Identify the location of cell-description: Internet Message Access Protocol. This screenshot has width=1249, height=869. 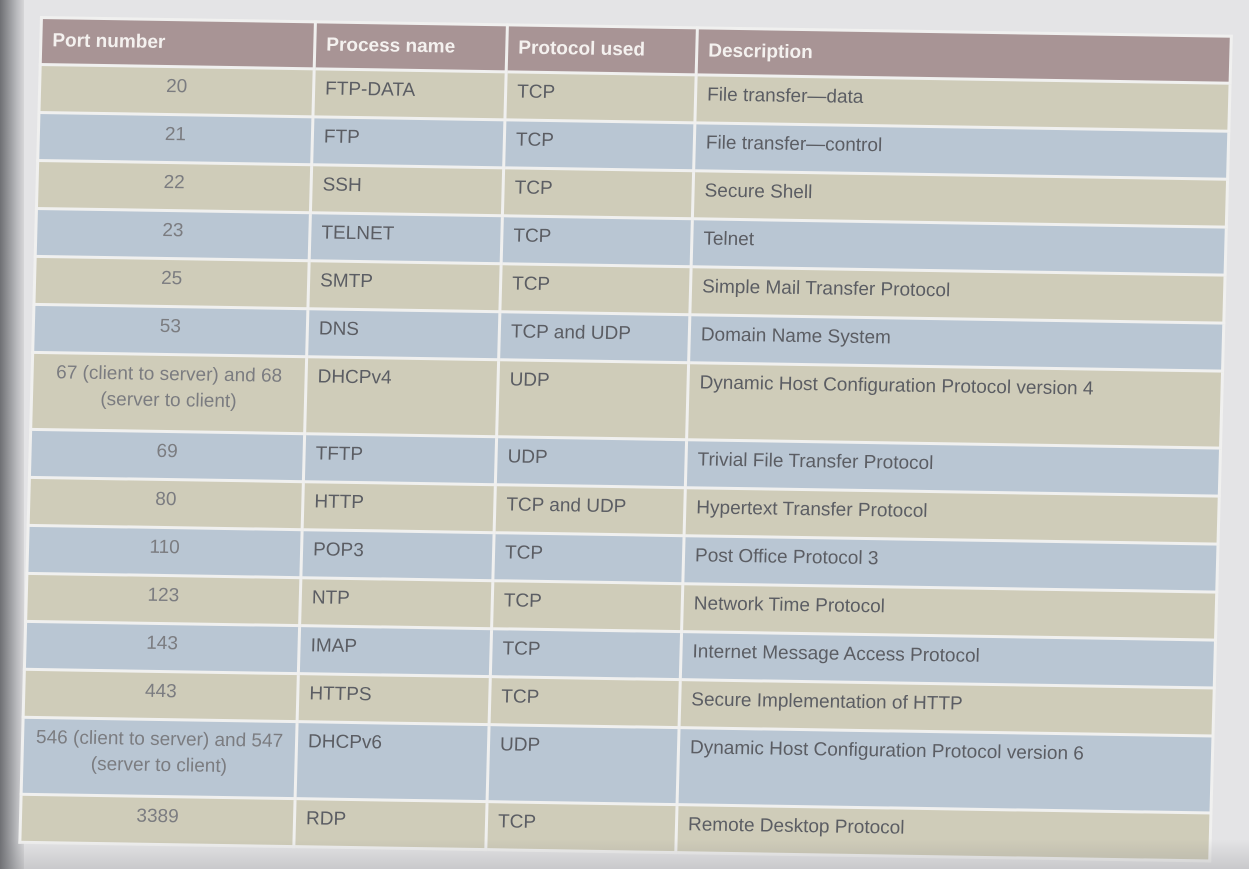
(948, 660).